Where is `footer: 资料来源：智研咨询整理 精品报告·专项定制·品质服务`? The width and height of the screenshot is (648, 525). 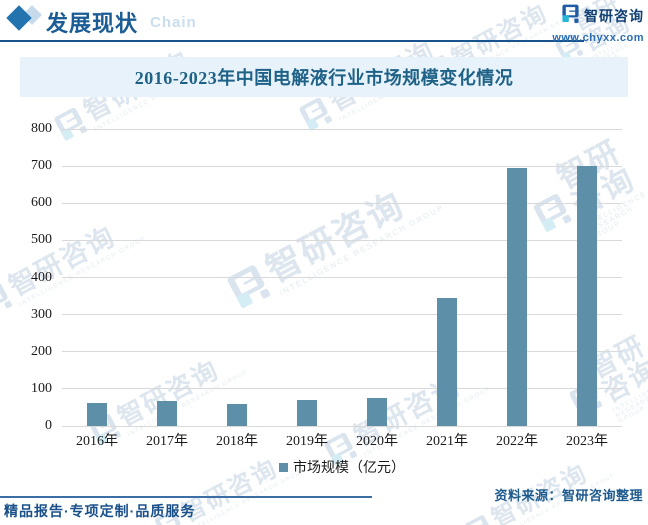
footer: 资料来源：智研咨询整理 精品报告·专项定制·品质服务 is located at coordinates (324, 501).